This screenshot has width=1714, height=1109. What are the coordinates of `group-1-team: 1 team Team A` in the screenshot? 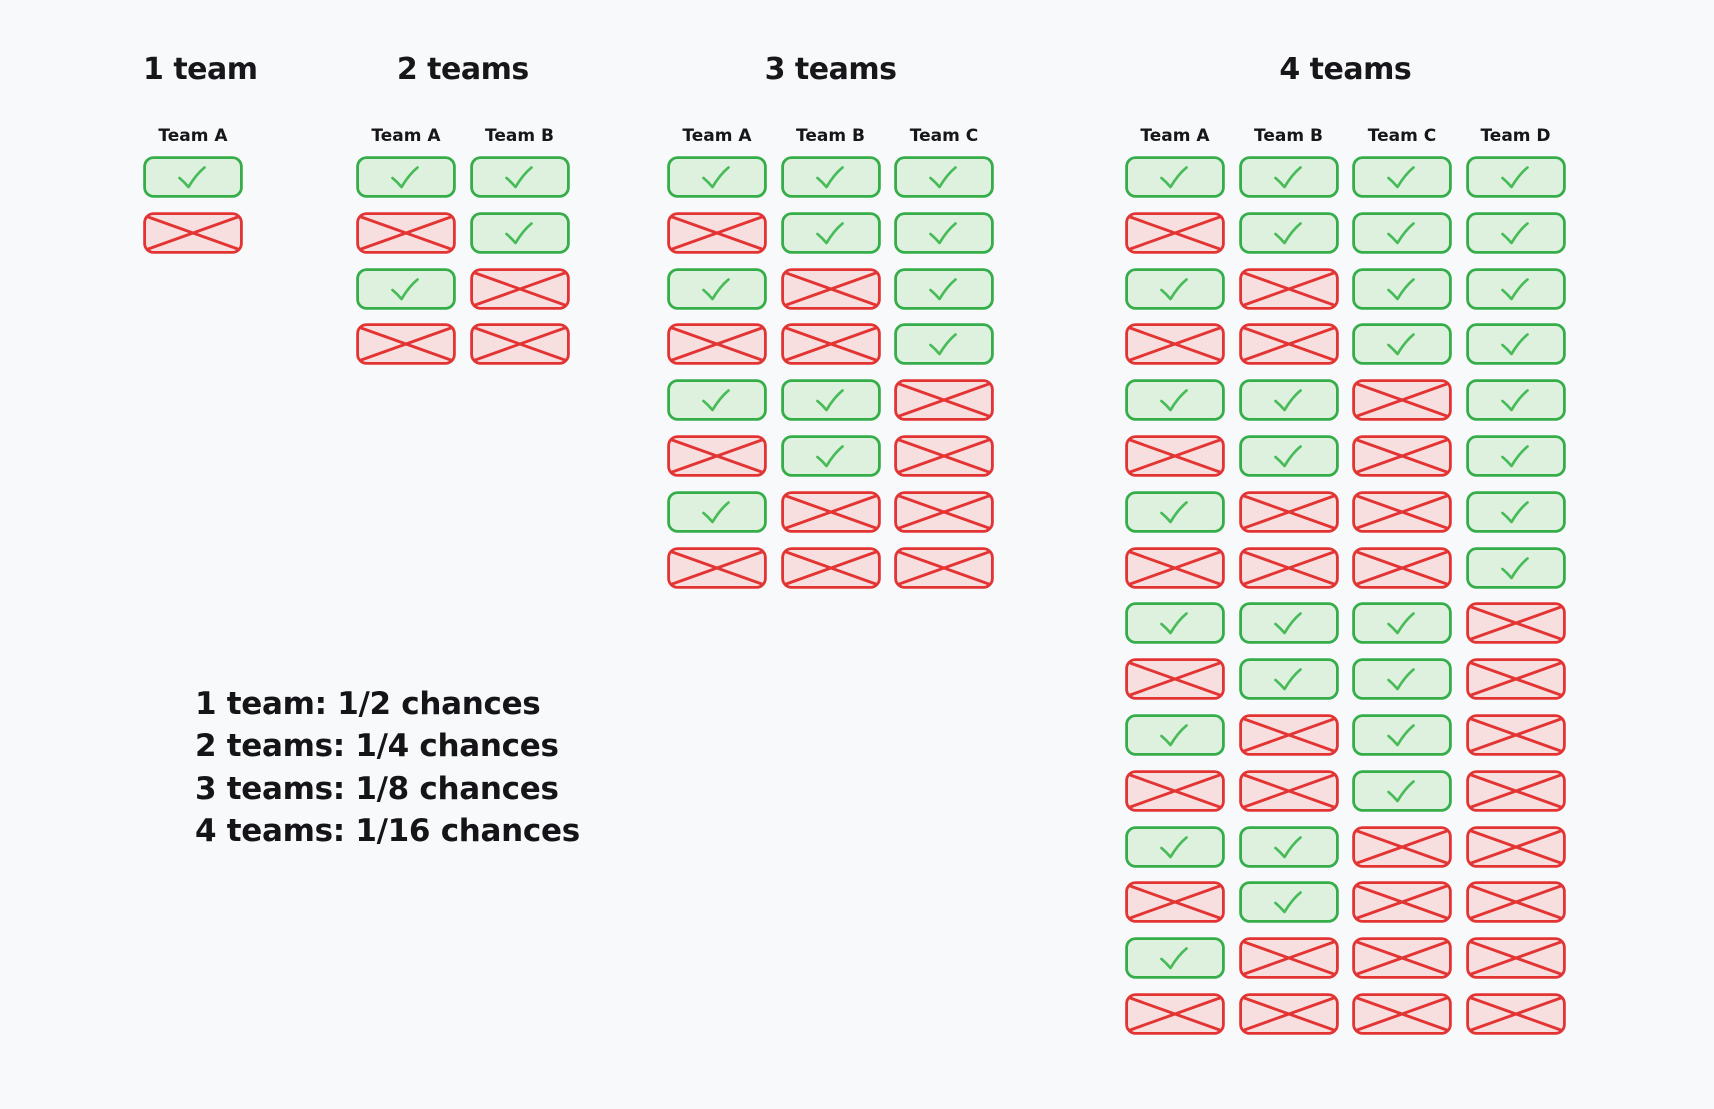 It's located at (200, 153).